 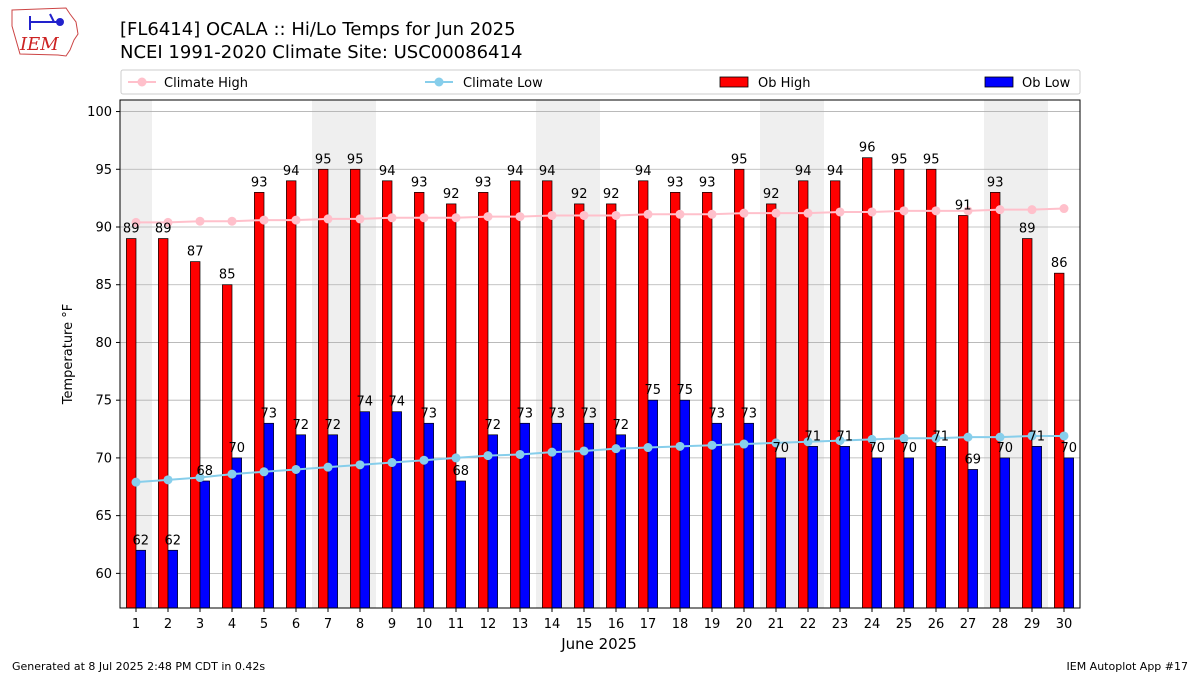 What do you see at coordinates (598, 644) in the screenshot?
I see `x-axis-label: June 2025` at bounding box center [598, 644].